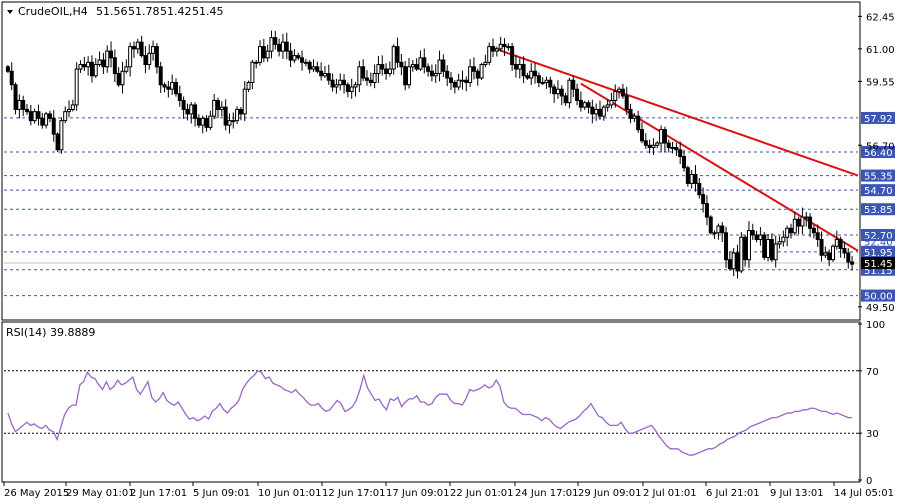 This screenshot has width=900, height=504. Describe the element at coordinates (869, 481) in the screenshot. I see `rsi-tick-label-3: 0` at that location.